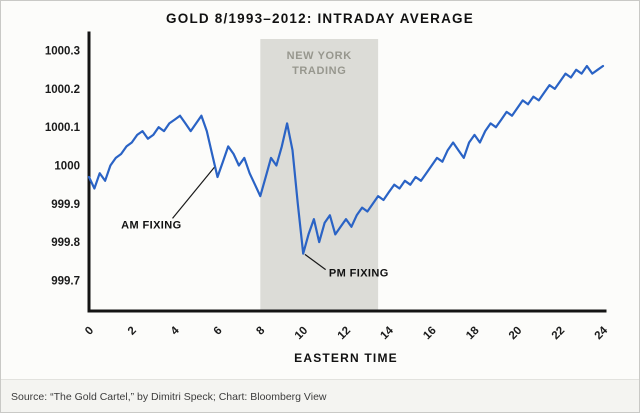 Image resolution: width=640 pixels, height=413 pixels. Describe the element at coordinates (319, 56) in the screenshot. I see `ny-trading-band-label: NEW YORK` at that location.